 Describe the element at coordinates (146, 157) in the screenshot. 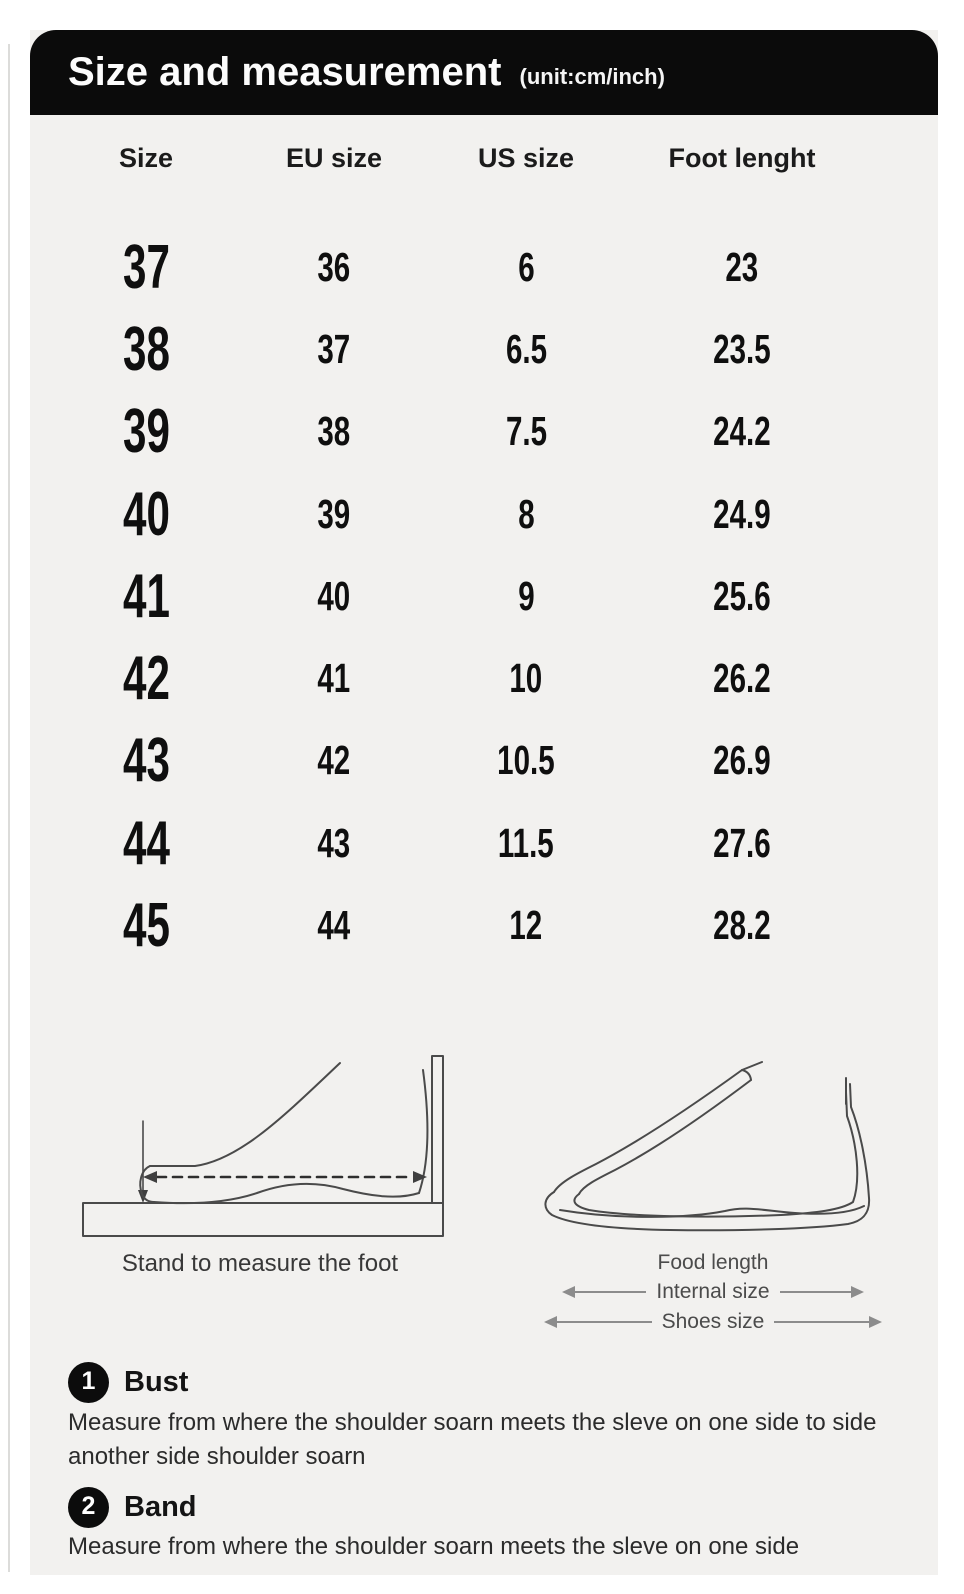

I see `col-header-size: Size` at that location.